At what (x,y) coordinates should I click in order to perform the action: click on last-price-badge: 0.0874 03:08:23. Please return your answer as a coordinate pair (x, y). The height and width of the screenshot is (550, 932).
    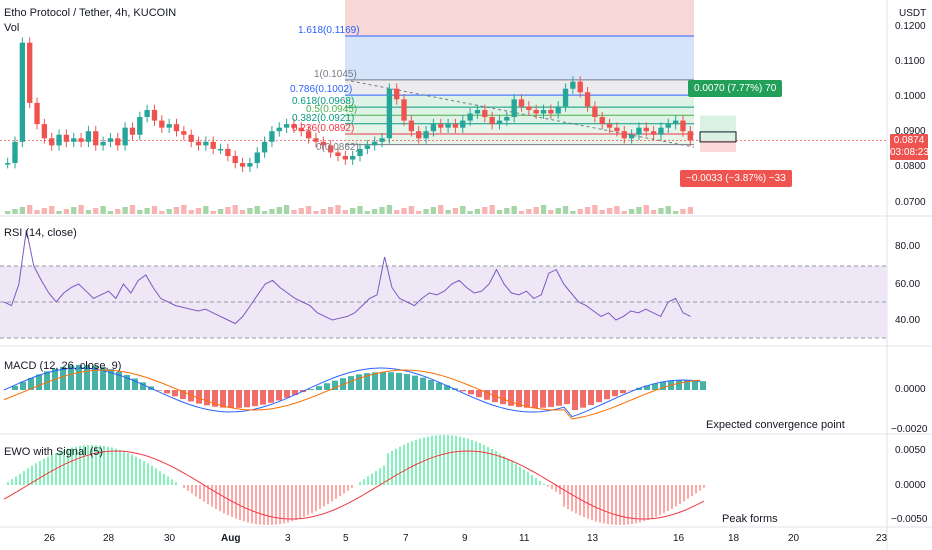
    Looking at the image, I should click on (909, 147).